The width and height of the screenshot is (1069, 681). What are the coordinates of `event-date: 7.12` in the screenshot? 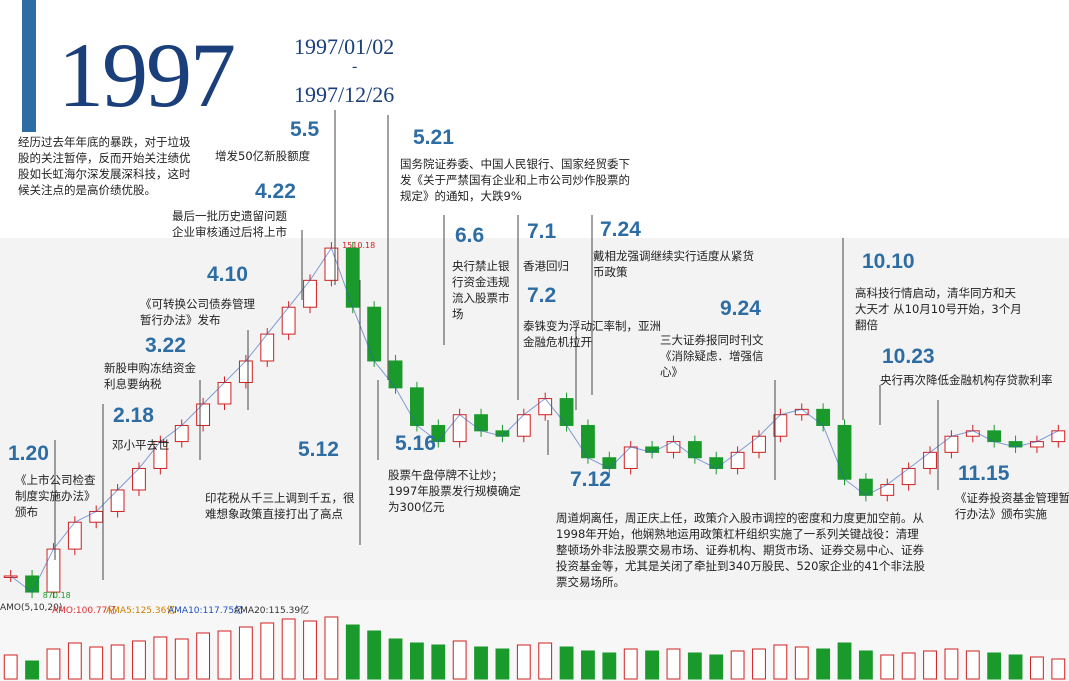 It's located at (590, 479).